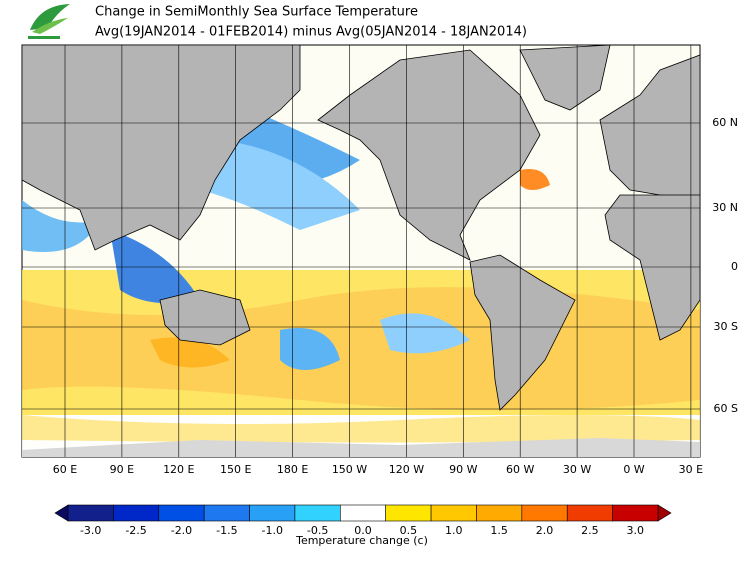 Image resolution: width=755 pixels, height=564 pixels. I want to click on lon-label: 30 W, so click(577, 469).